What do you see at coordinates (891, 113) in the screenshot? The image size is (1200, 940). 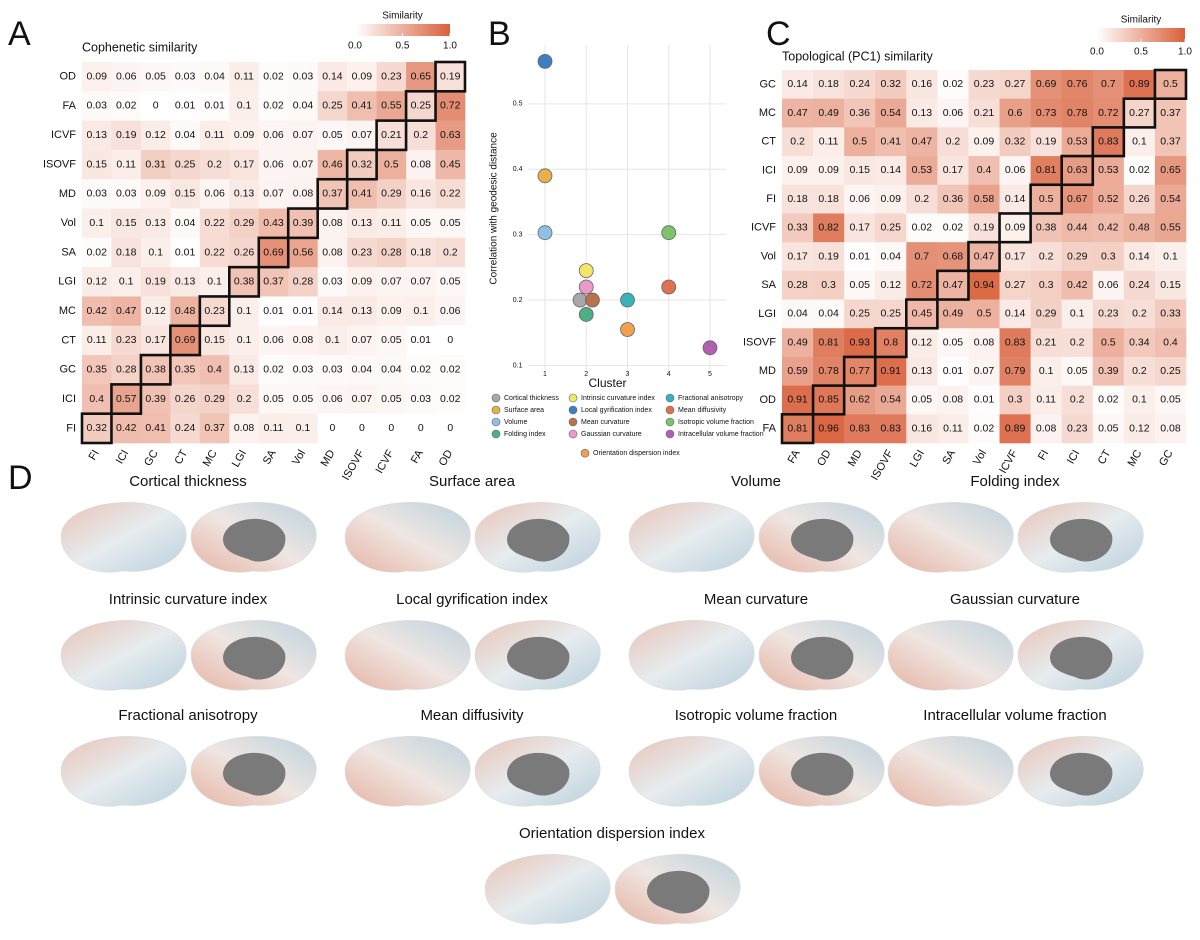 I see `cell-label: 0.54` at bounding box center [891, 113].